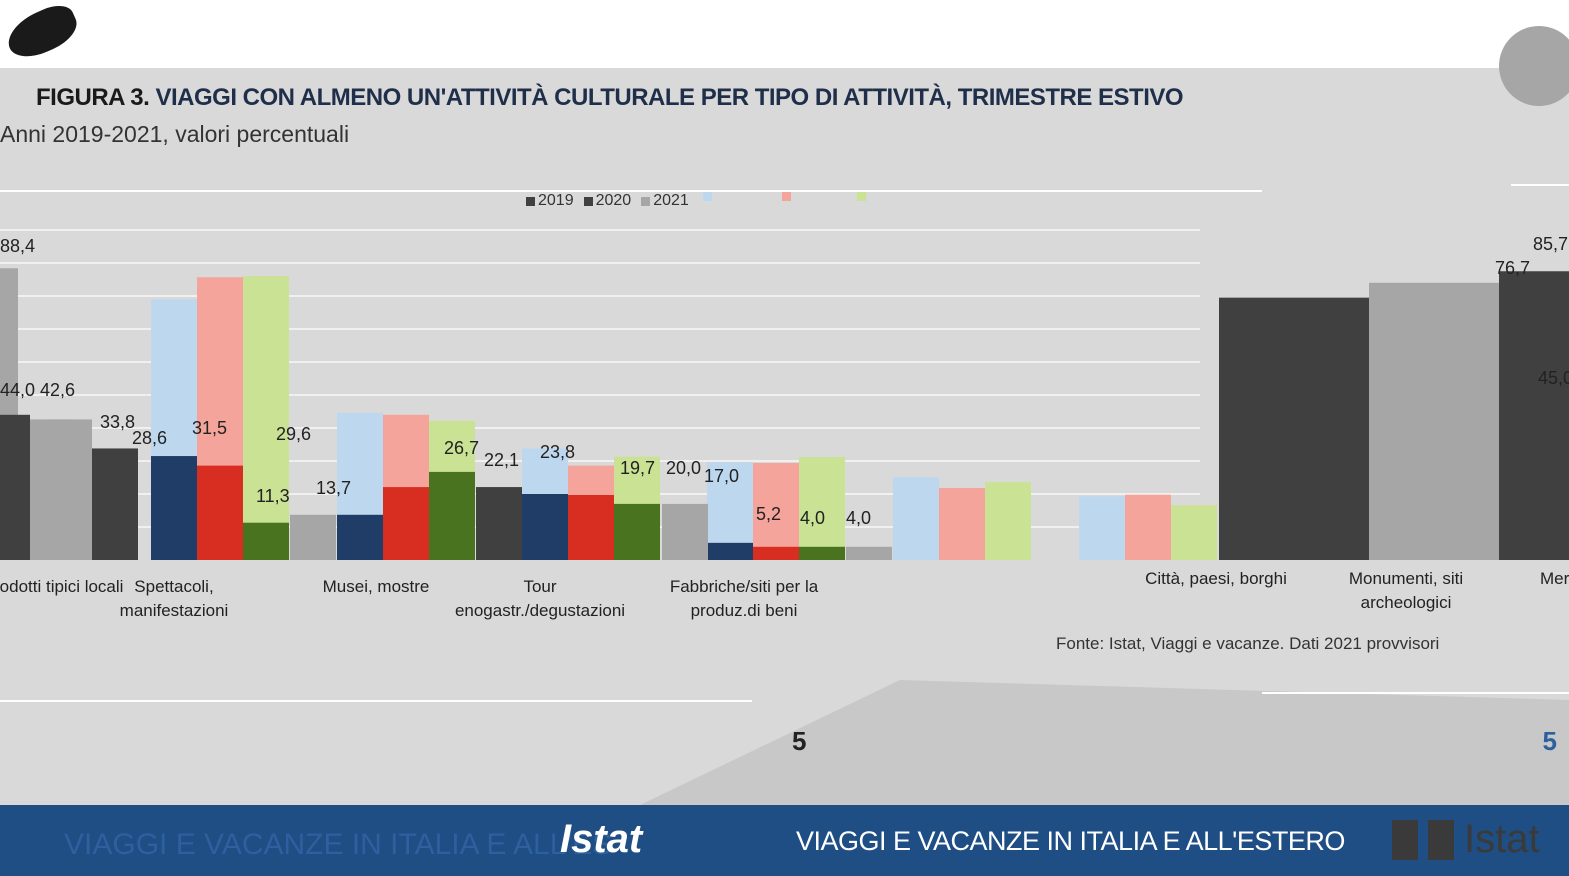  What do you see at coordinates (601, 839) in the screenshot?
I see `istat-logo: Istat` at bounding box center [601, 839].